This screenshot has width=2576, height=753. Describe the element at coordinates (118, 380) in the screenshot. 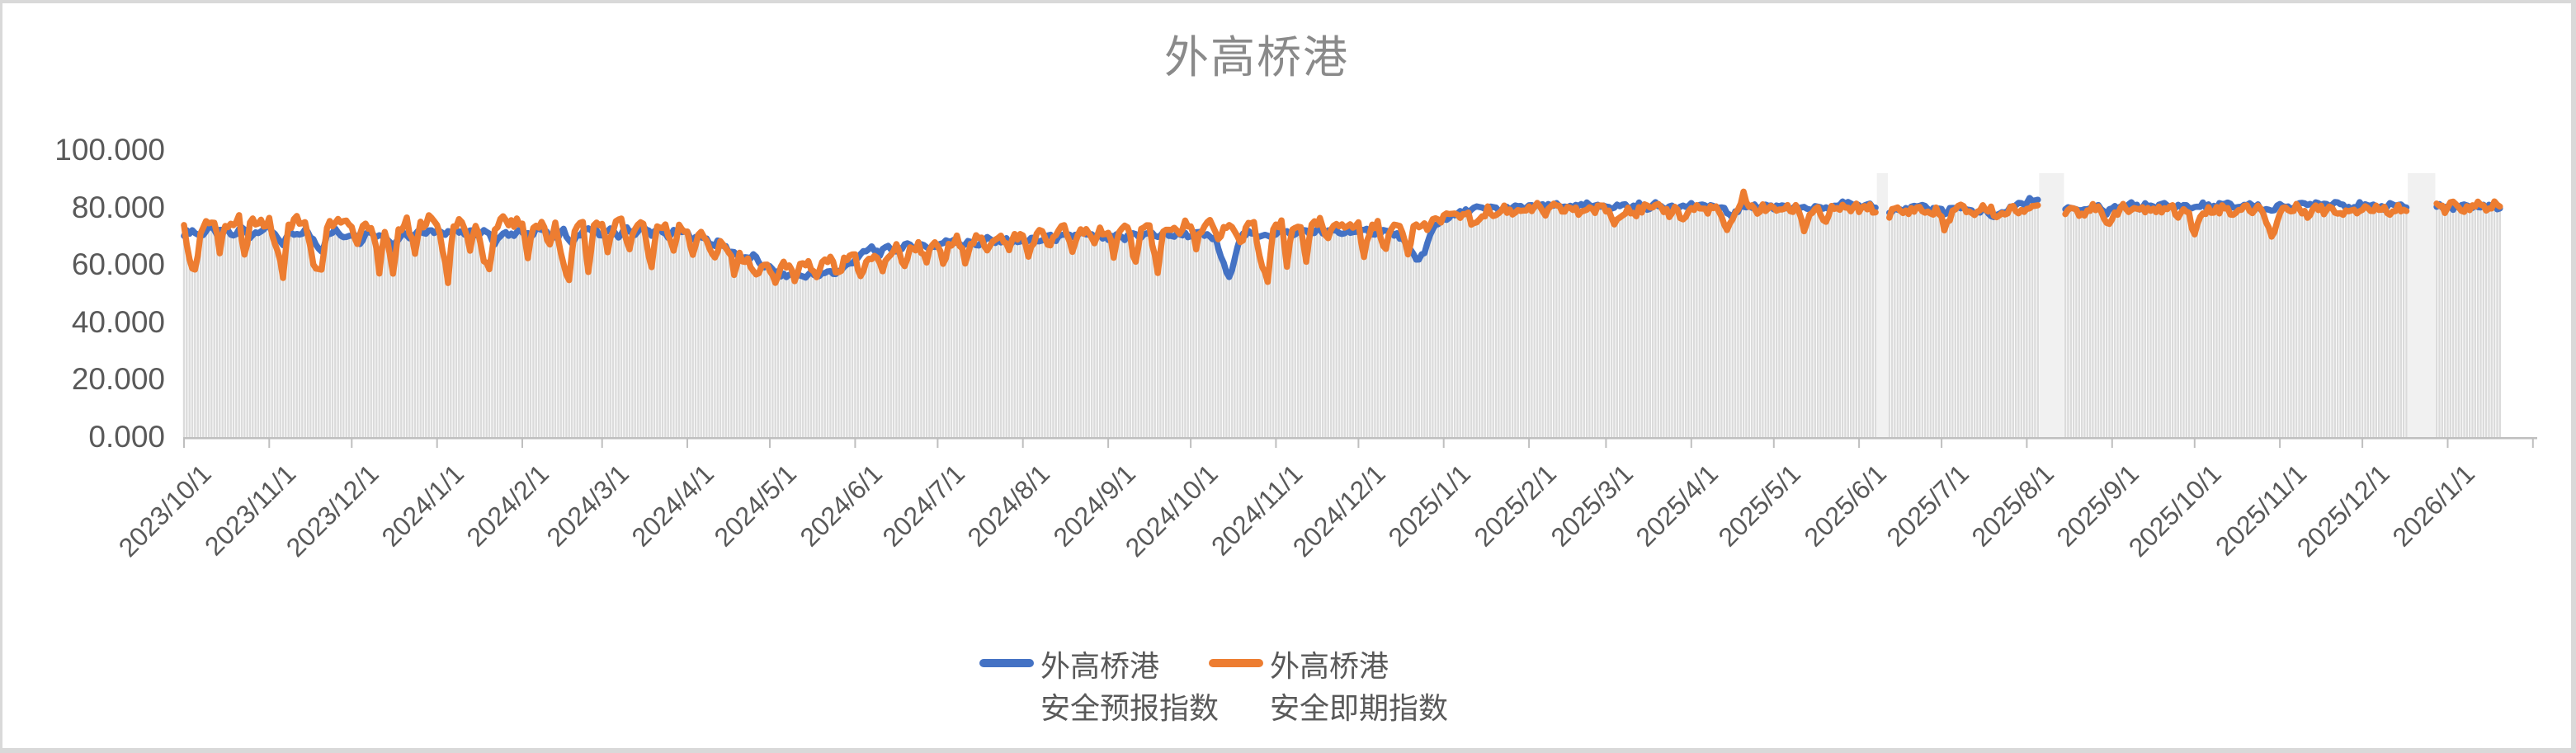

I see `y-axis-label: 20.000` at that location.